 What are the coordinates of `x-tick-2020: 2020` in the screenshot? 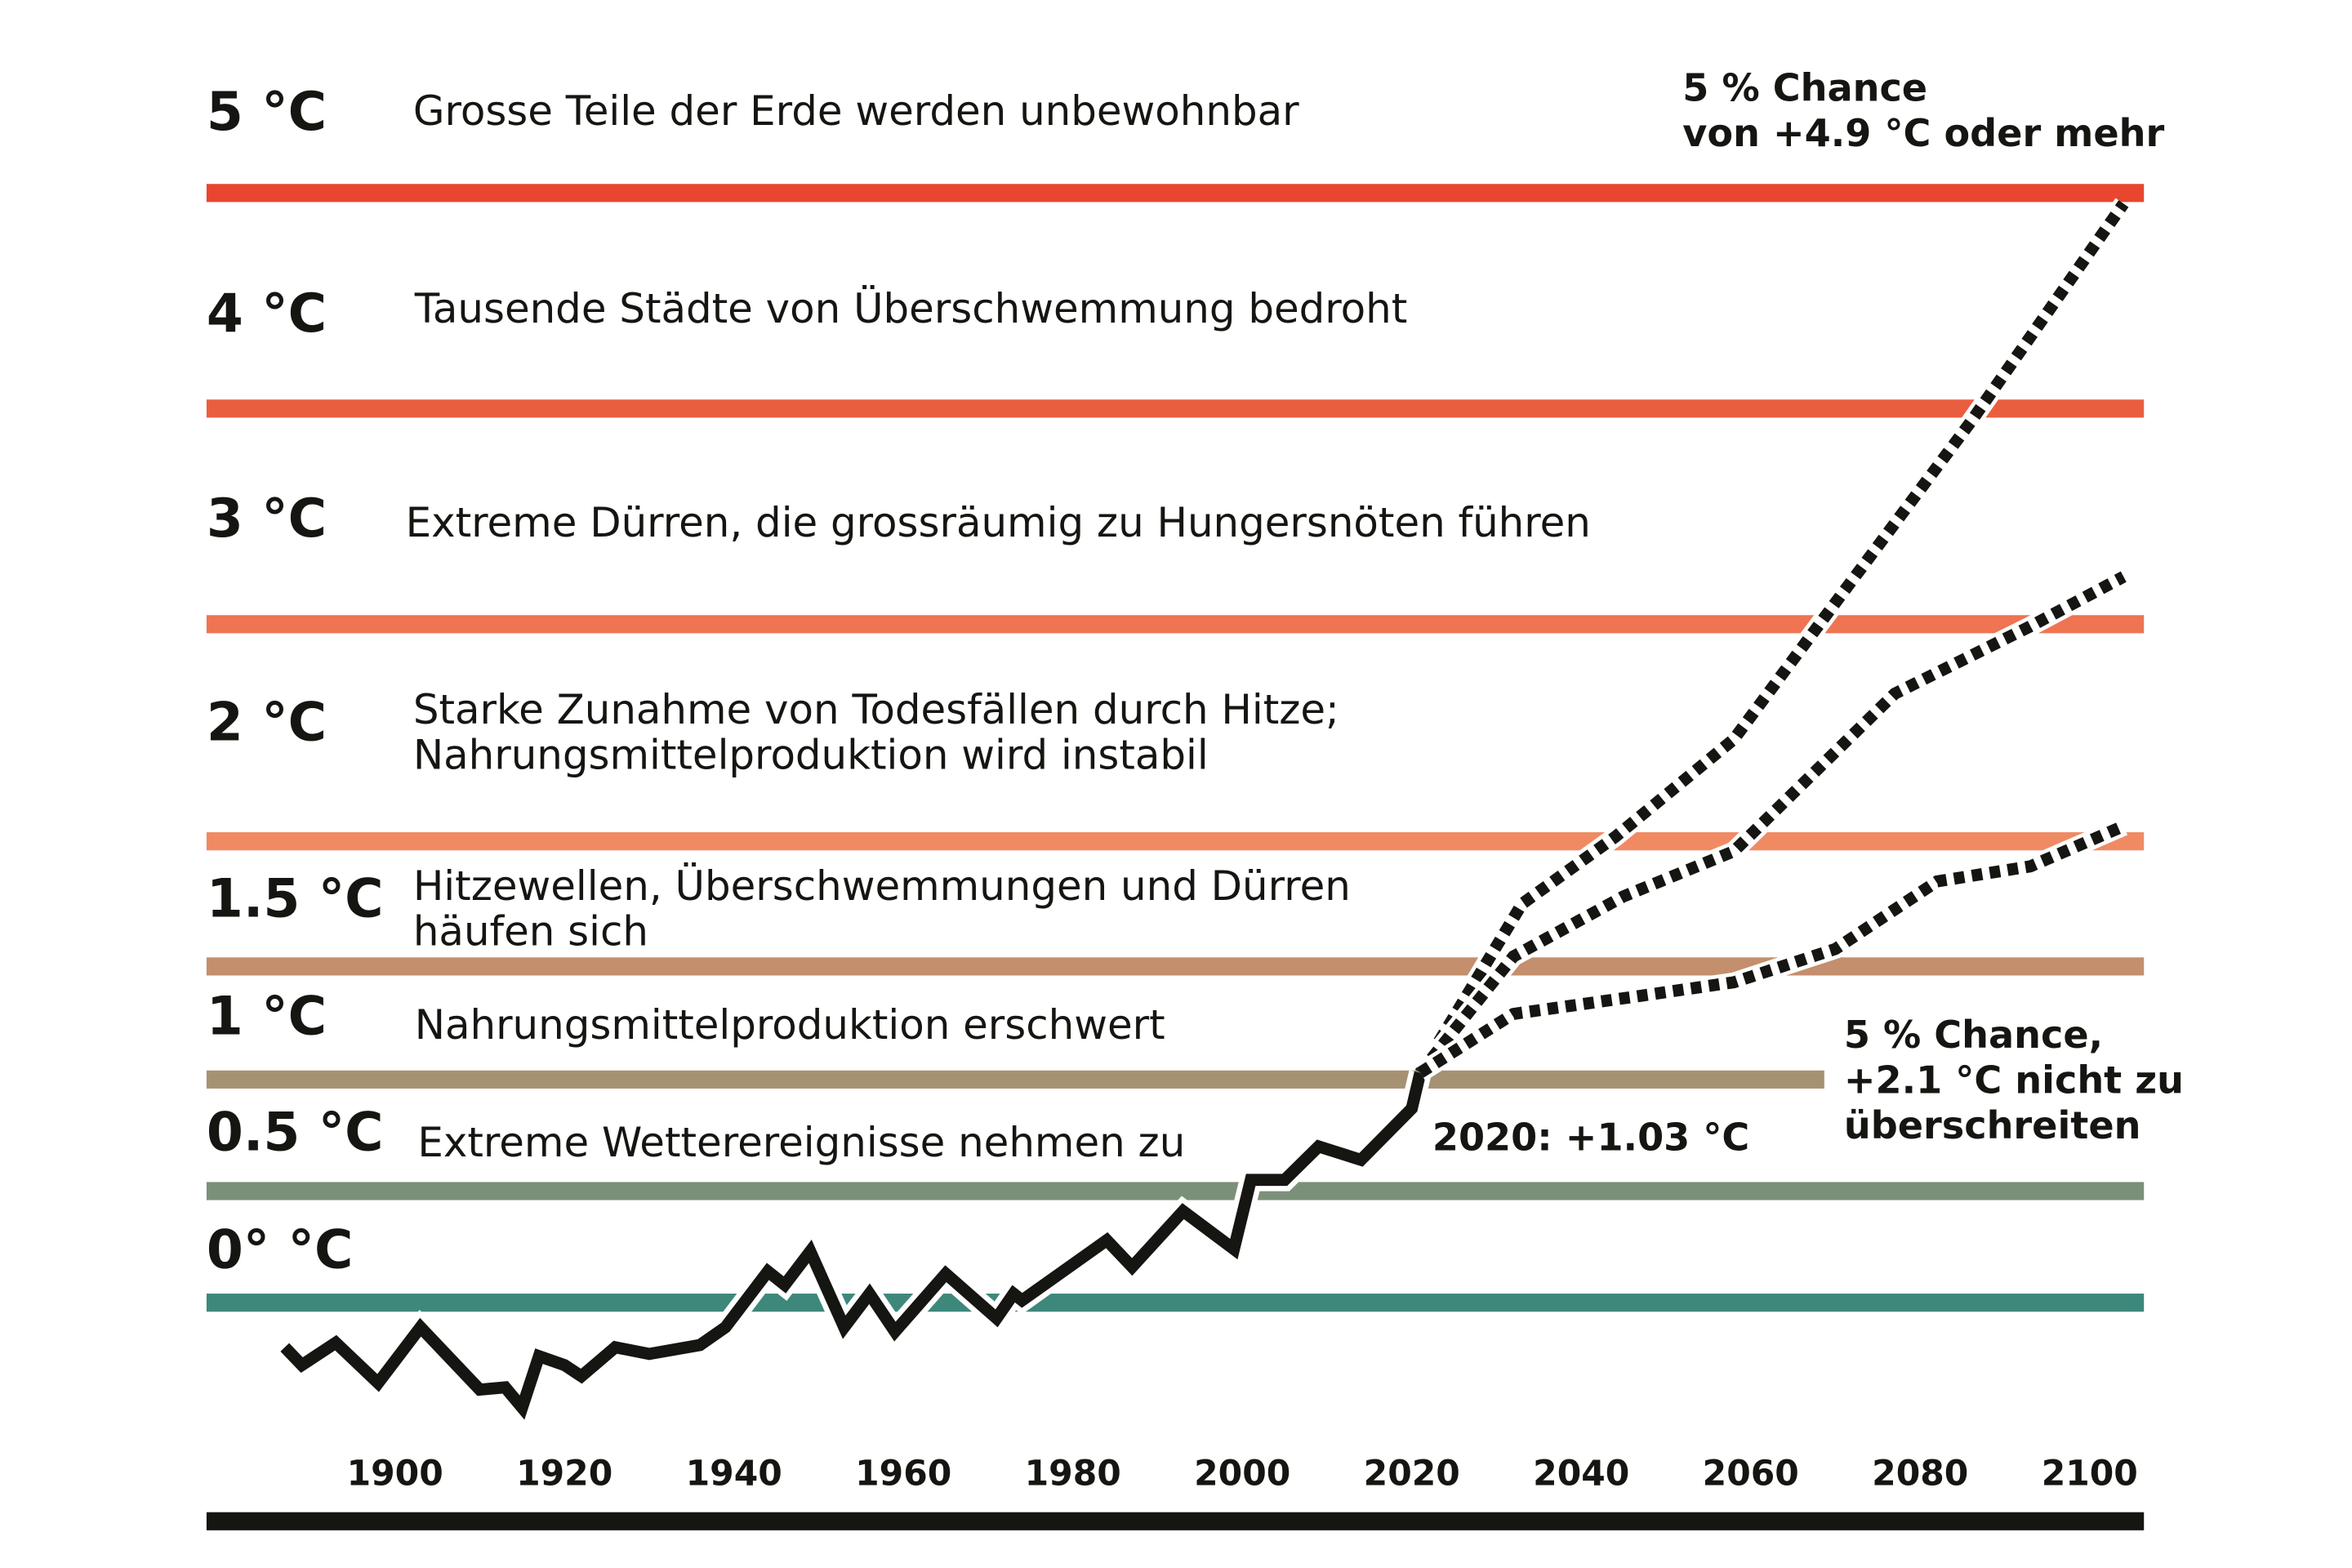 It's located at (1412, 1474).